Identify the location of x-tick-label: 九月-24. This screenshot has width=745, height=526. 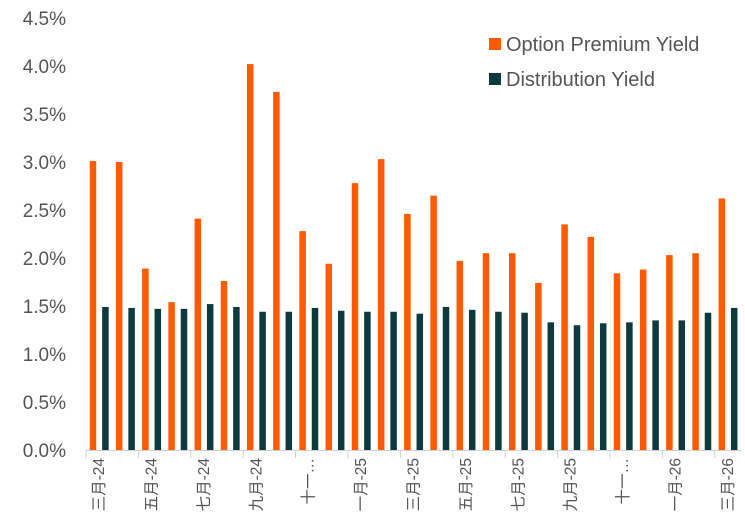
(256, 485).